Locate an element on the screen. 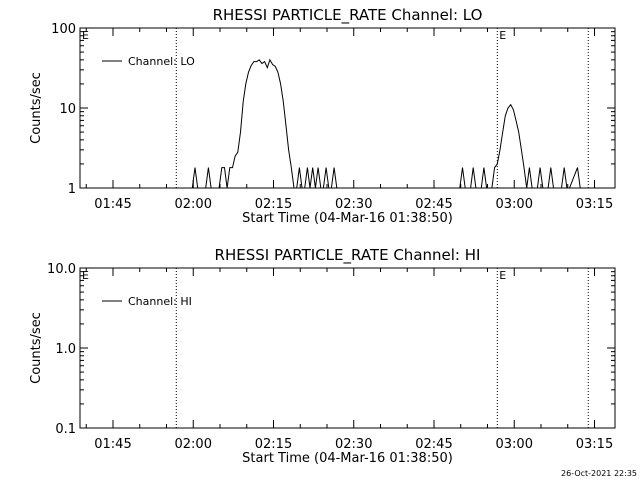 Image resolution: width=640 pixels, height=480 pixels. chart-title: RHESSI PARTICLE_RATE Channel: LO is located at coordinates (348, 15).